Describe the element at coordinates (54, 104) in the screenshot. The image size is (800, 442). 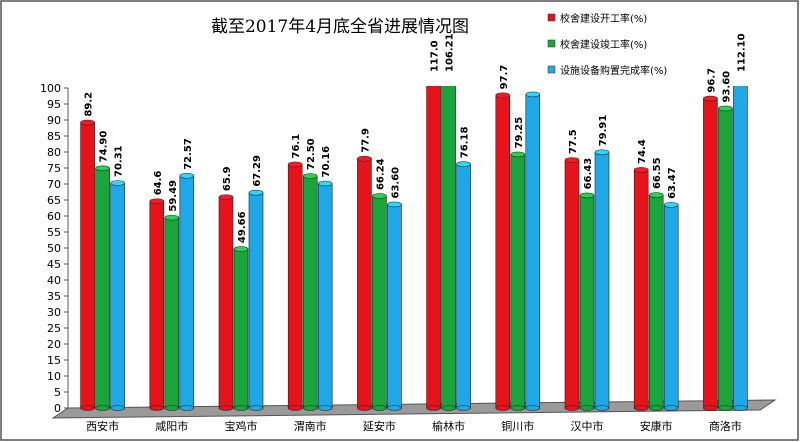
I see `y-tick-label: 95` at that location.